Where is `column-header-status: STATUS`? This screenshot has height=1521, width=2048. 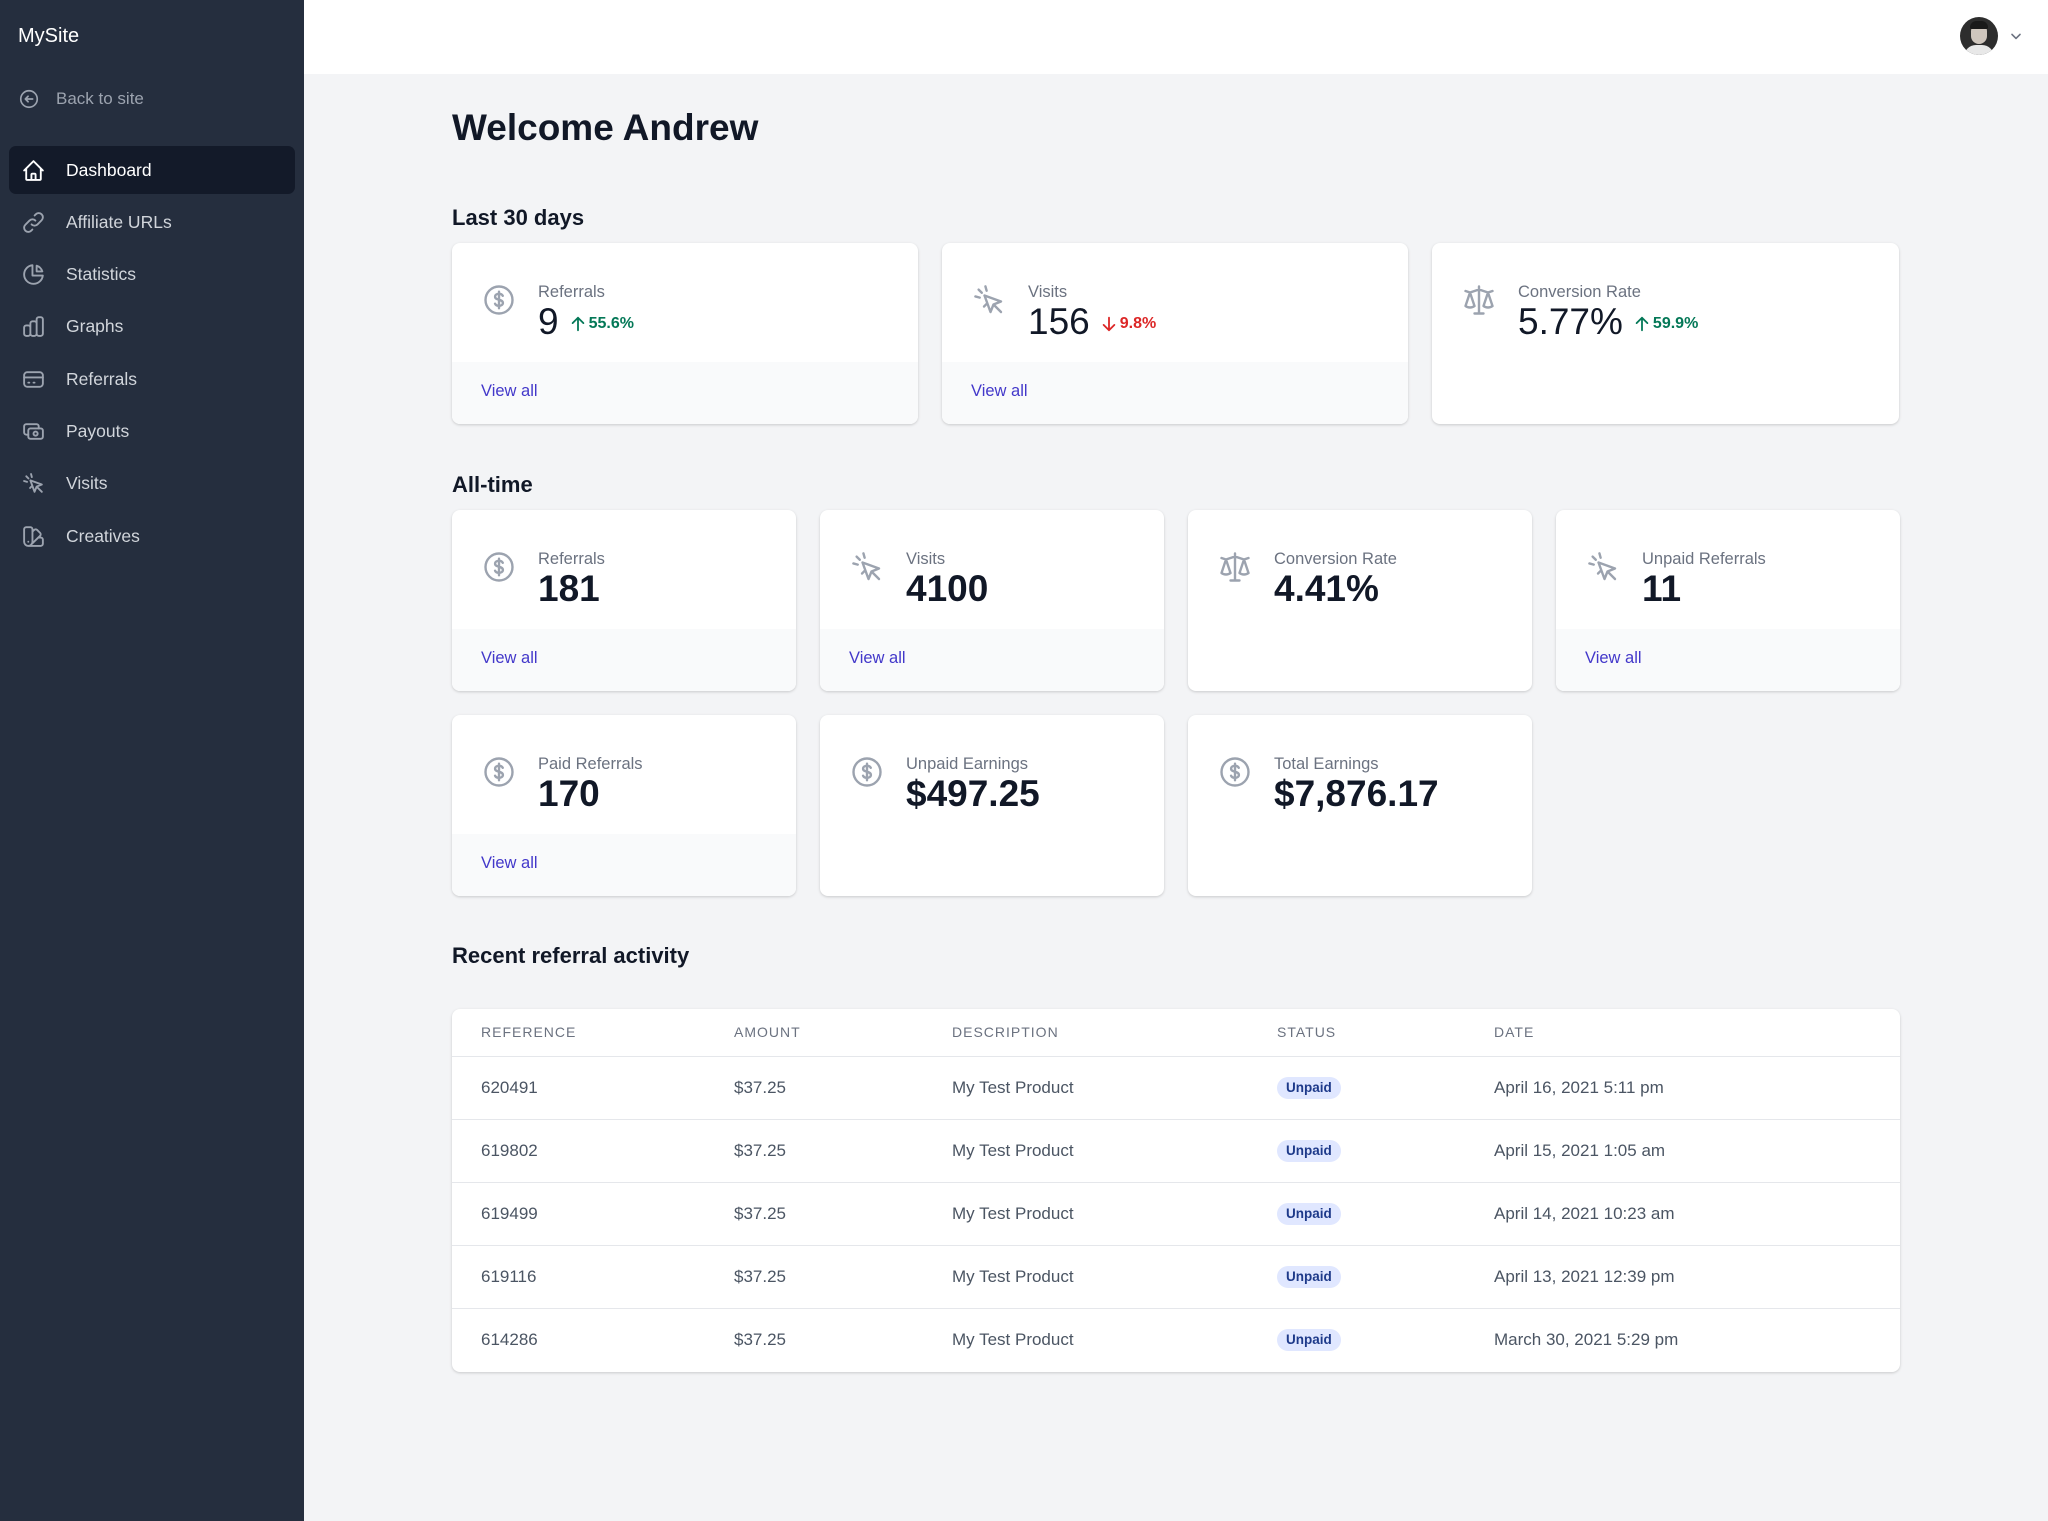 column-header-status: STATUS is located at coordinates (1307, 1032).